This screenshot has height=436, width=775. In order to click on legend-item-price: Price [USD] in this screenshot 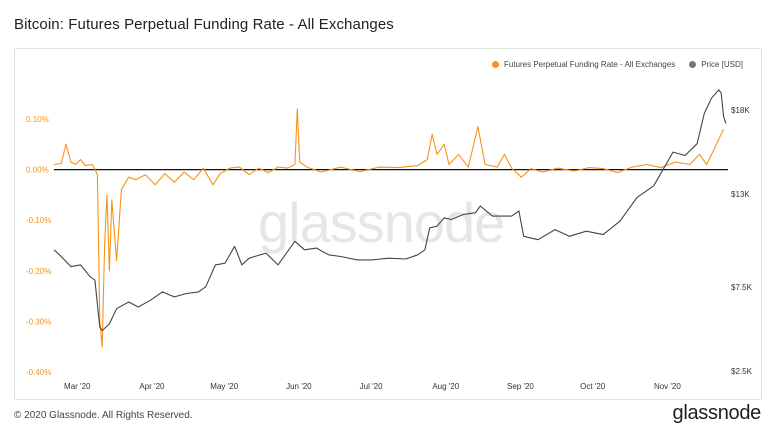, I will do `click(716, 64)`.